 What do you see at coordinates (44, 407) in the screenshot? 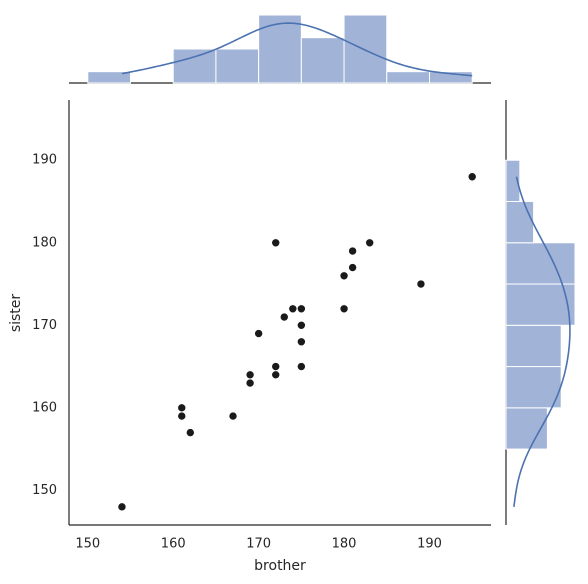
I see `y-tick-label: 160` at bounding box center [44, 407].